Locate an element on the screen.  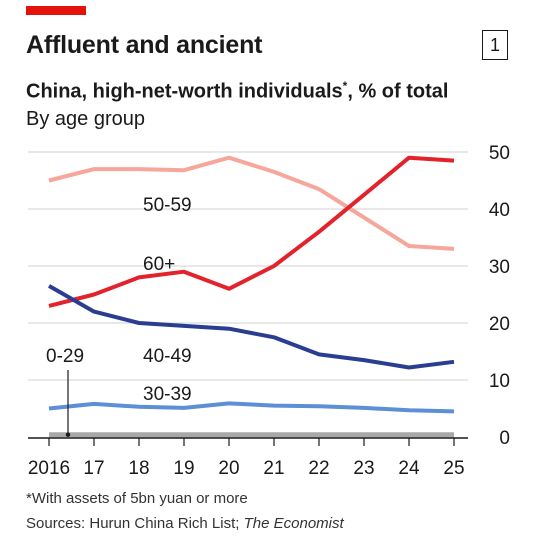
y-tick-label-40: 40 is located at coordinates (499, 210).